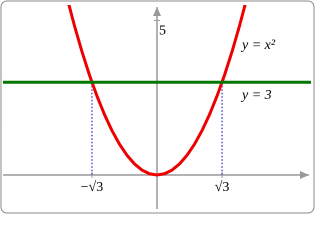 Image resolution: width=320 pixels, height=240 pixels. Describe the element at coordinates (222, 187) in the screenshot. I see `x-tick-label: √3` at that location.